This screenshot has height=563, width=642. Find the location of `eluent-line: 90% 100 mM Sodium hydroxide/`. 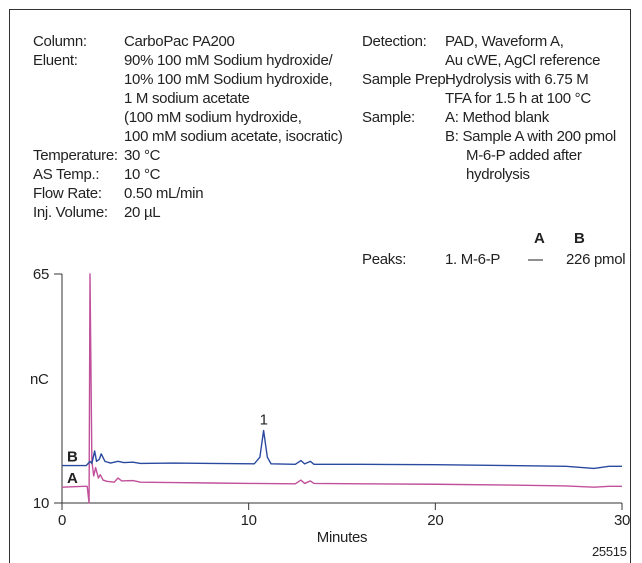

eluent-line: 90% 100 mM Sodium hydroxide/ is located at coordinates (228, 60).